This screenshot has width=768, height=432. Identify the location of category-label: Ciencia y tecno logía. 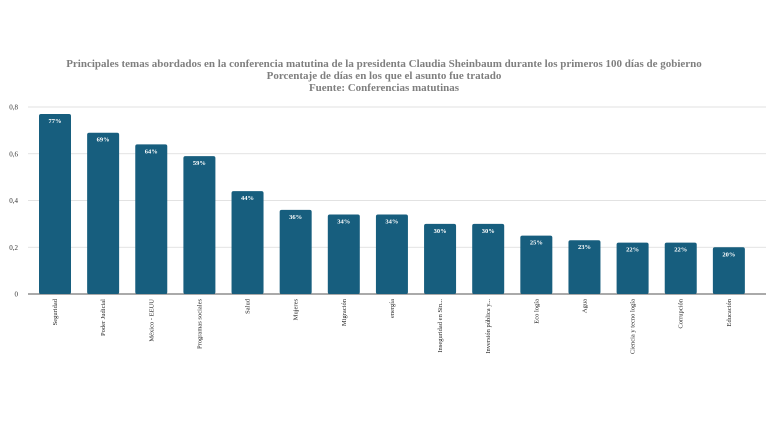
(633, 326).